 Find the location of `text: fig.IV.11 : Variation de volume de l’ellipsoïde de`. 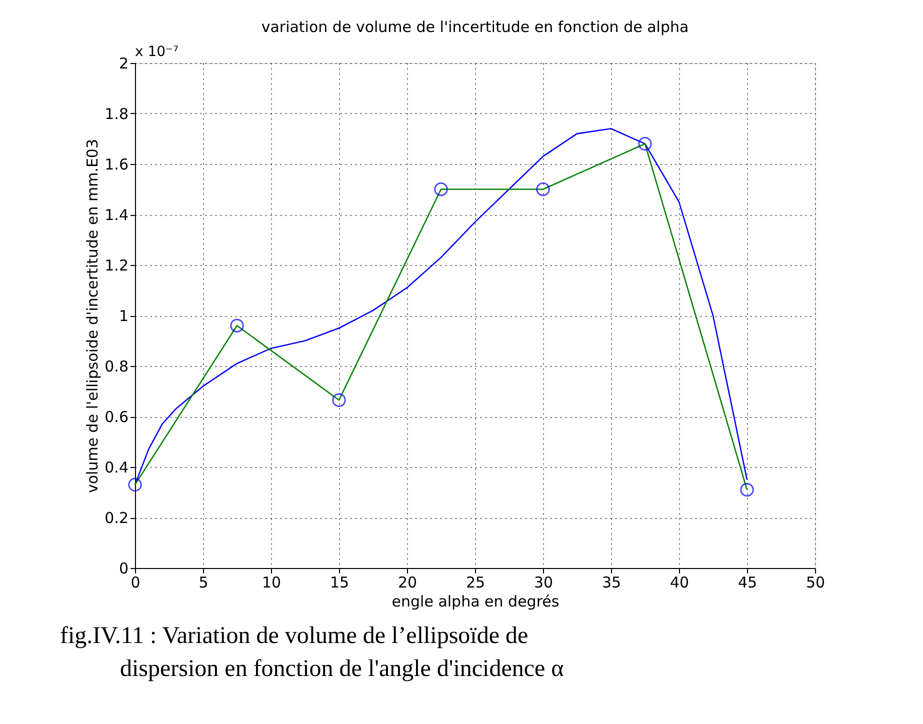

text: fig.IV.11 : Variation de volume de l’ellipsoïde de is located at coordinates (294, 636).